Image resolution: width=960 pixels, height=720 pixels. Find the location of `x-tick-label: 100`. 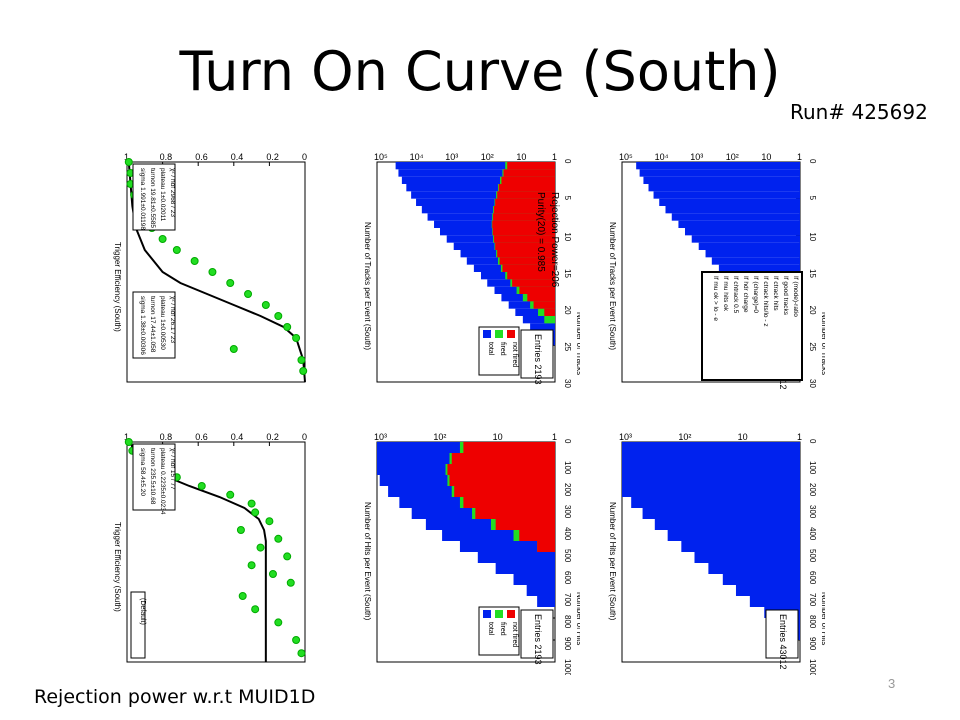

x-tick-label: 100 is located at coordinates (812, 468).